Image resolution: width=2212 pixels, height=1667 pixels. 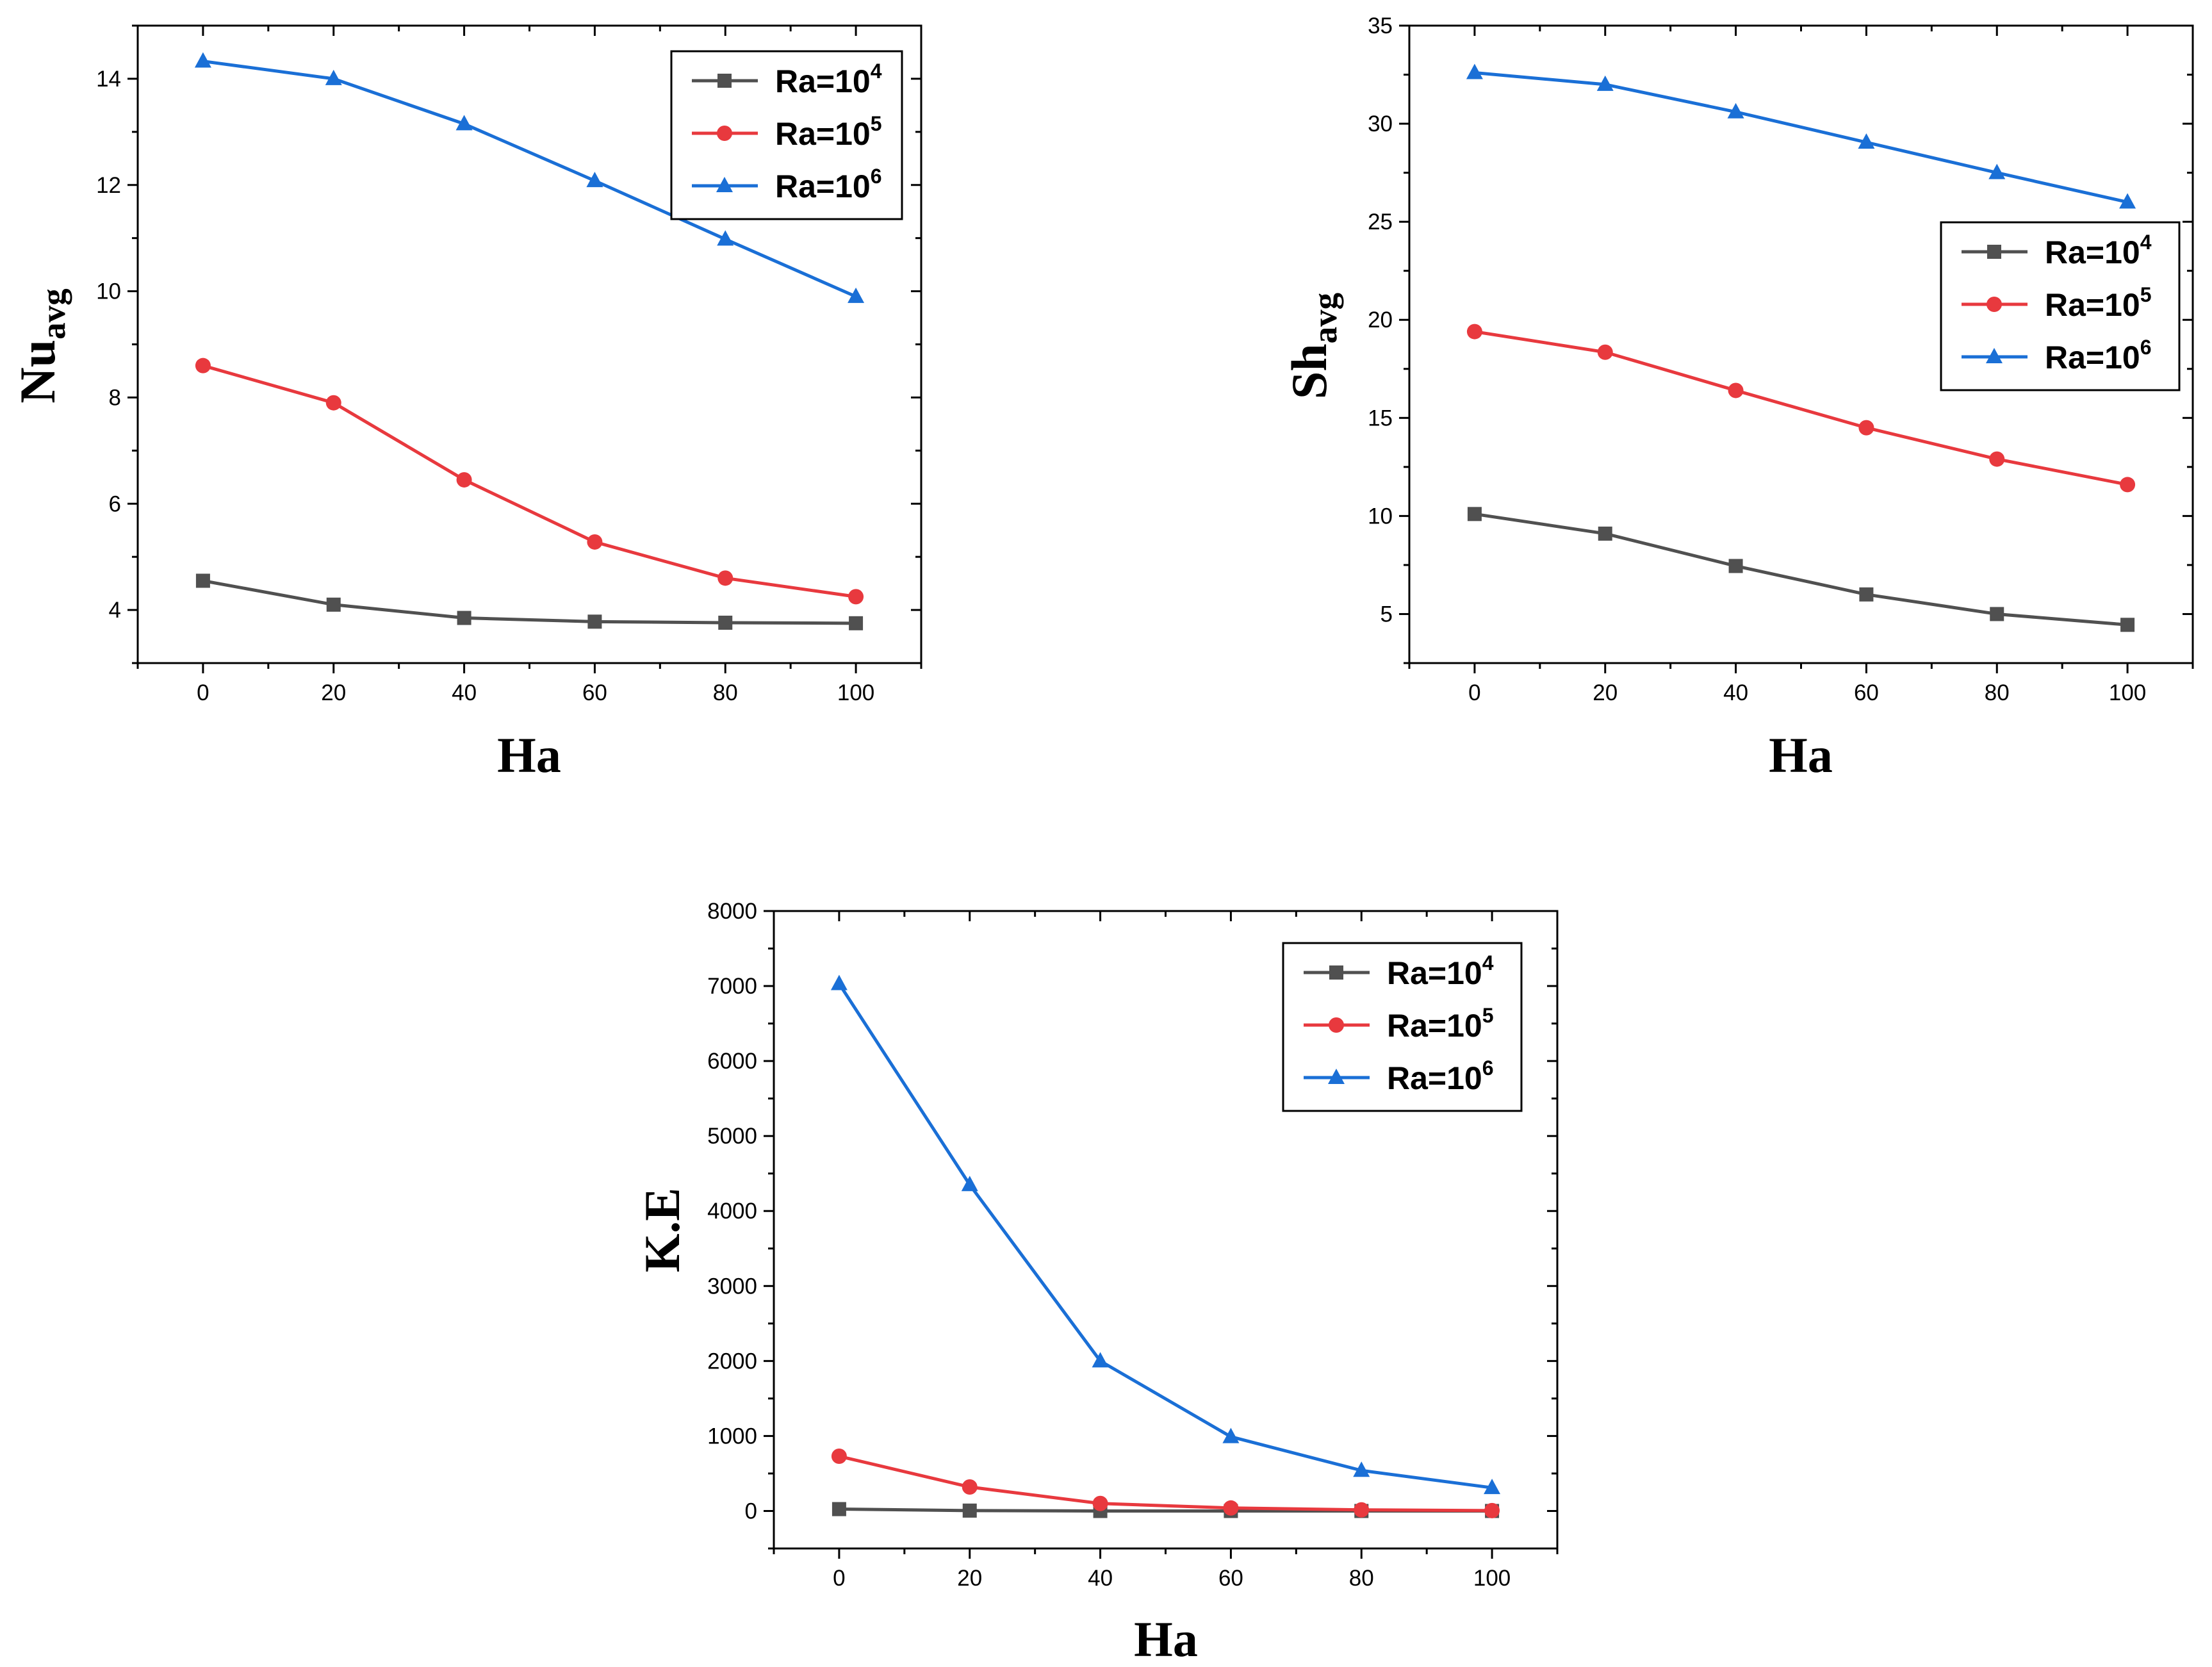 I want to click on y-tick-label: 25, so click(x=1381, y=222).